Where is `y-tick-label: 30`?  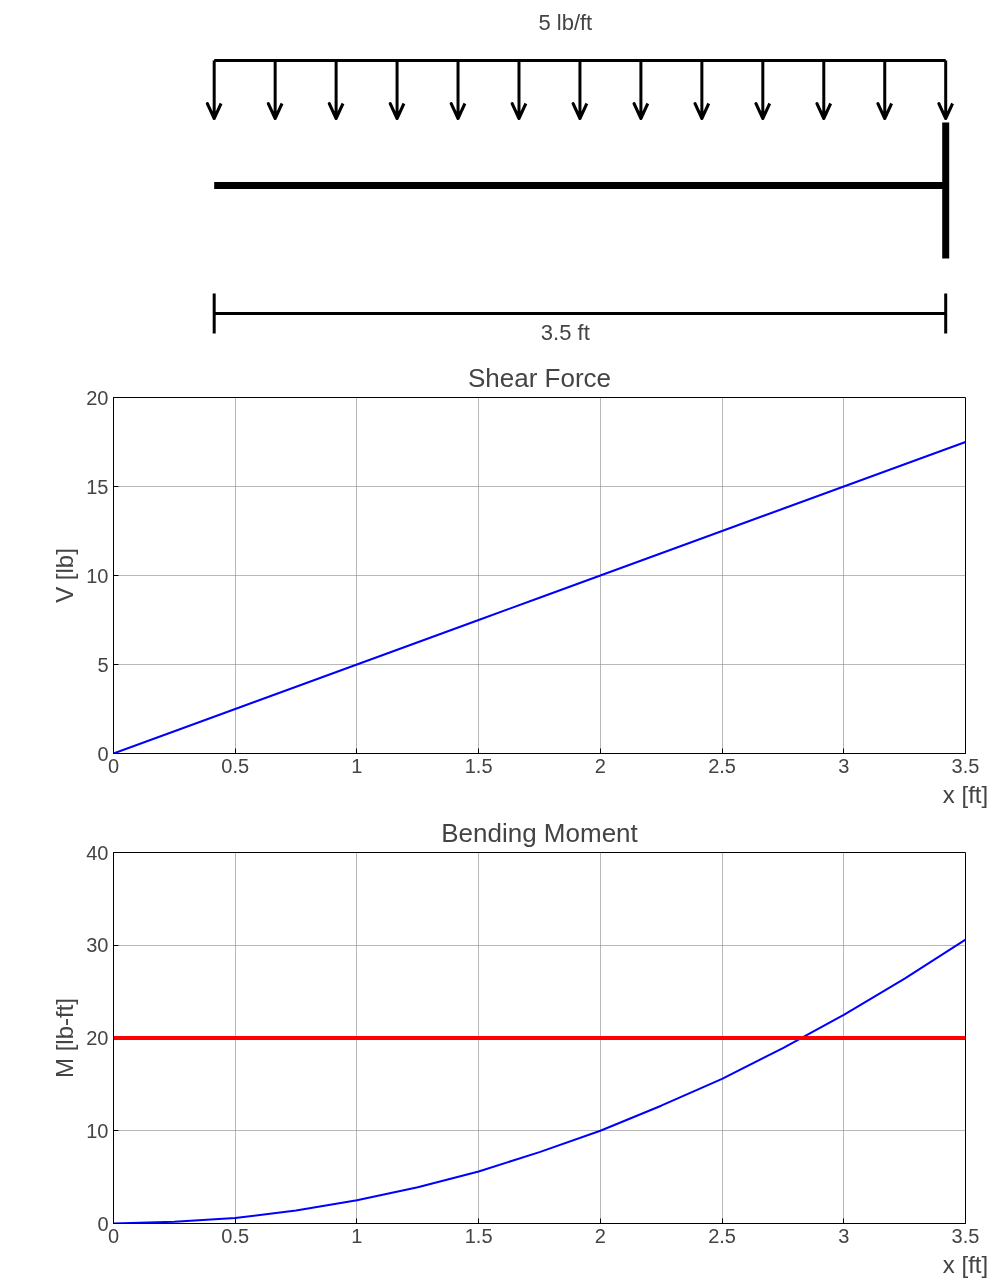 y-tick-label: 30 is located at coordinates (97, 945).